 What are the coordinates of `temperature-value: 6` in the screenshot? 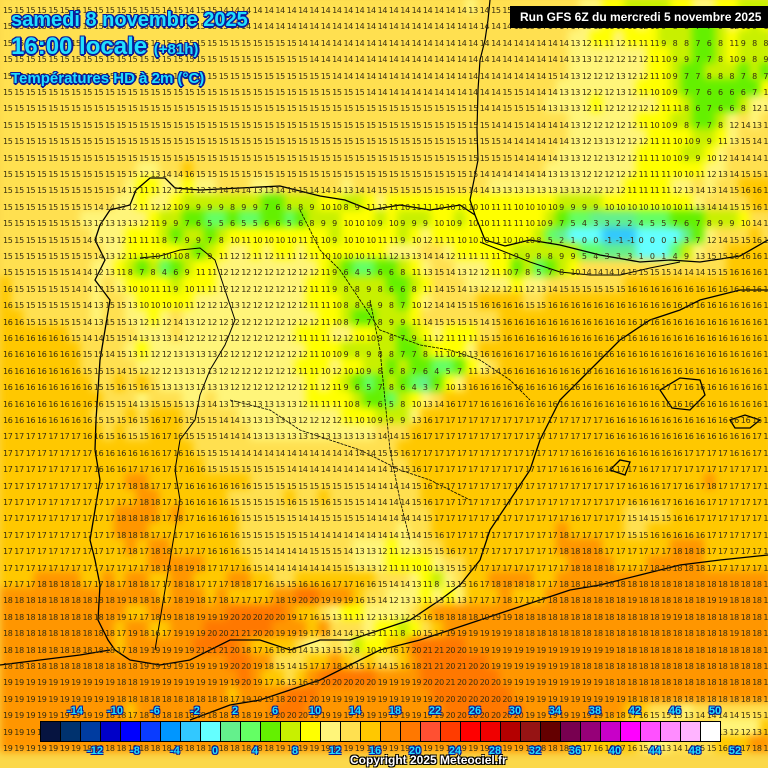 It's located at (357, 388).